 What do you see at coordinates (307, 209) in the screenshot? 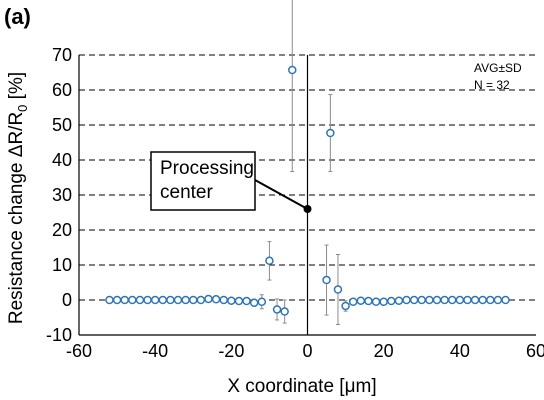
I see `annotation-point` at bounding box center [307, 209].